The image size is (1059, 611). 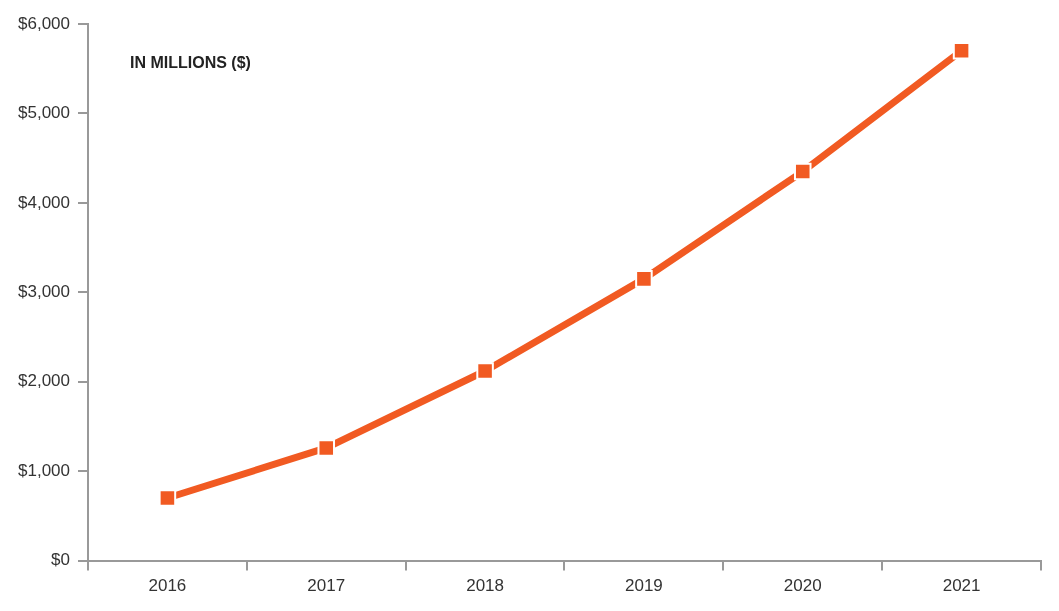 What do you see at coordinates (961, 586) in the screenshot?
I see `x-tick-label: 2021` at bounding box center [961, 586].